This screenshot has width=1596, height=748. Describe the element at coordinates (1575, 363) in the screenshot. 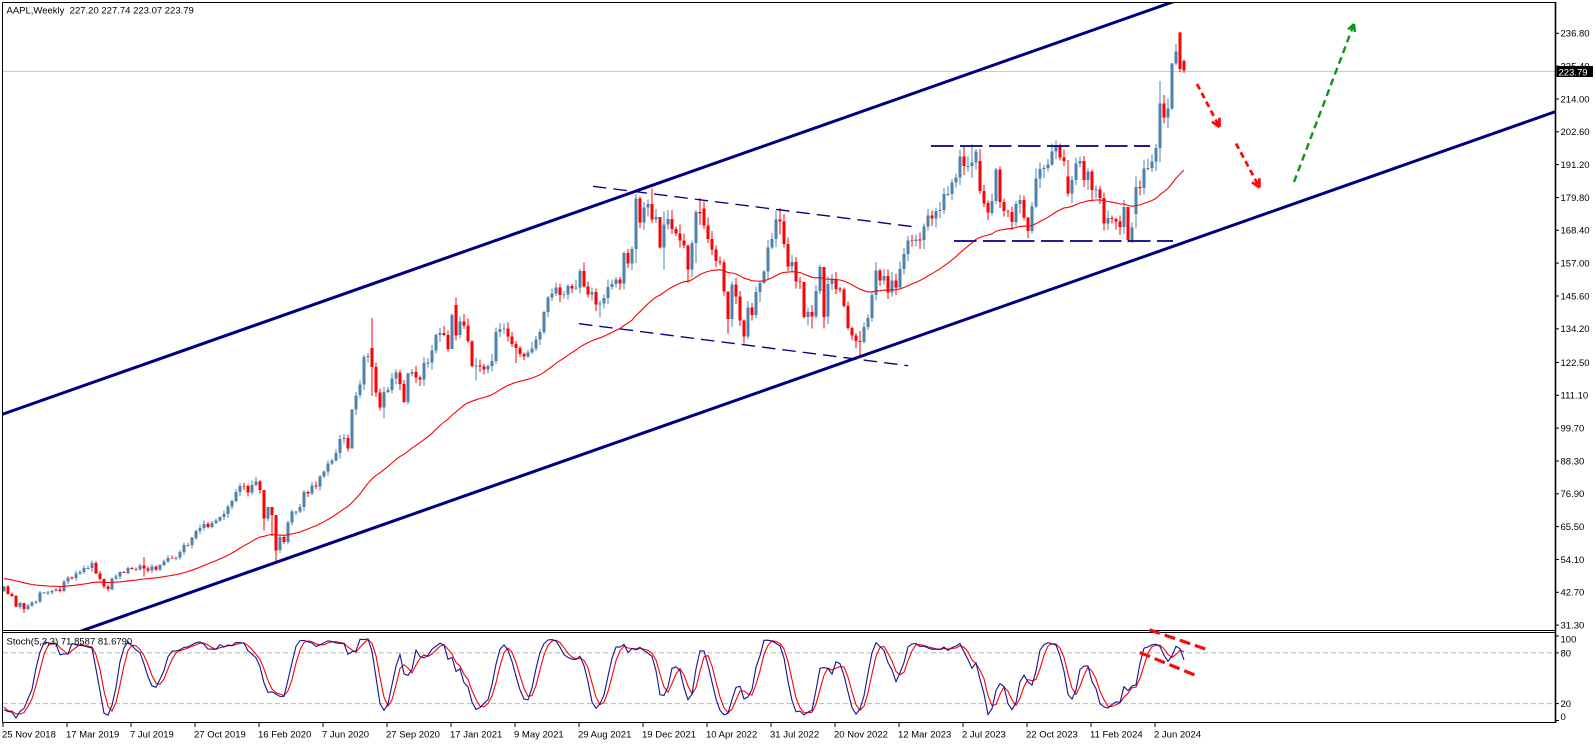

I see `svg-text: 122.50` at that location.